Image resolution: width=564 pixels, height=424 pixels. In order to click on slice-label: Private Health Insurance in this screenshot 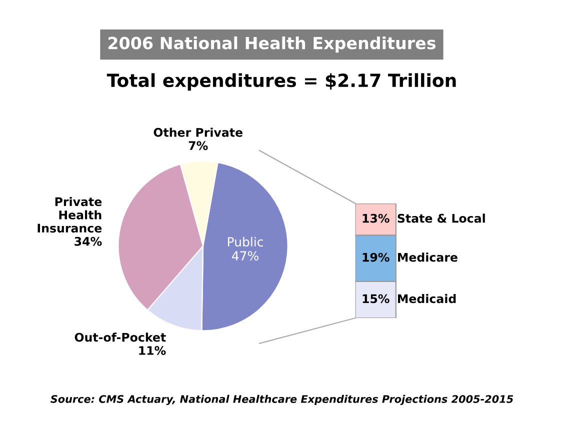, I will do `click(70, 215)`.